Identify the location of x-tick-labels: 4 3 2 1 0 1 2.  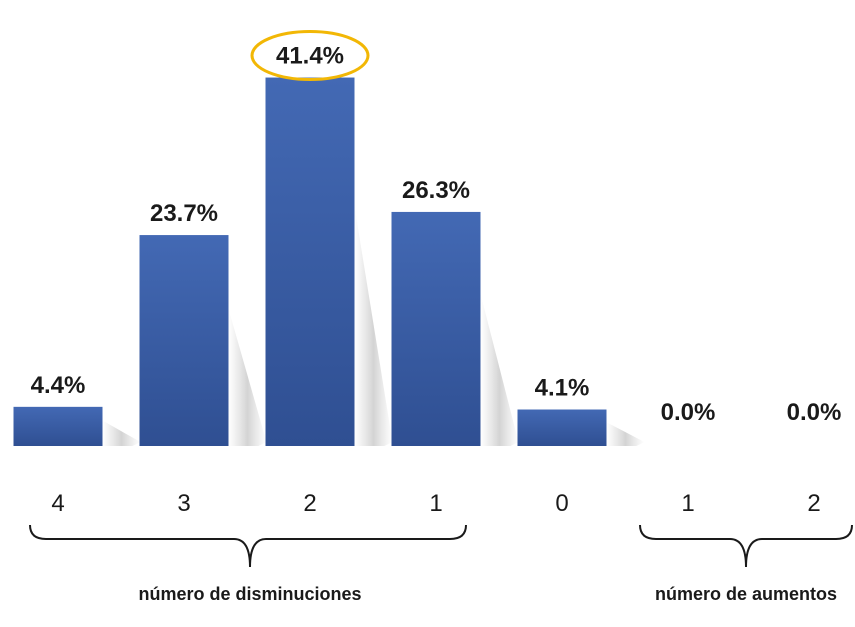
(435, 503).